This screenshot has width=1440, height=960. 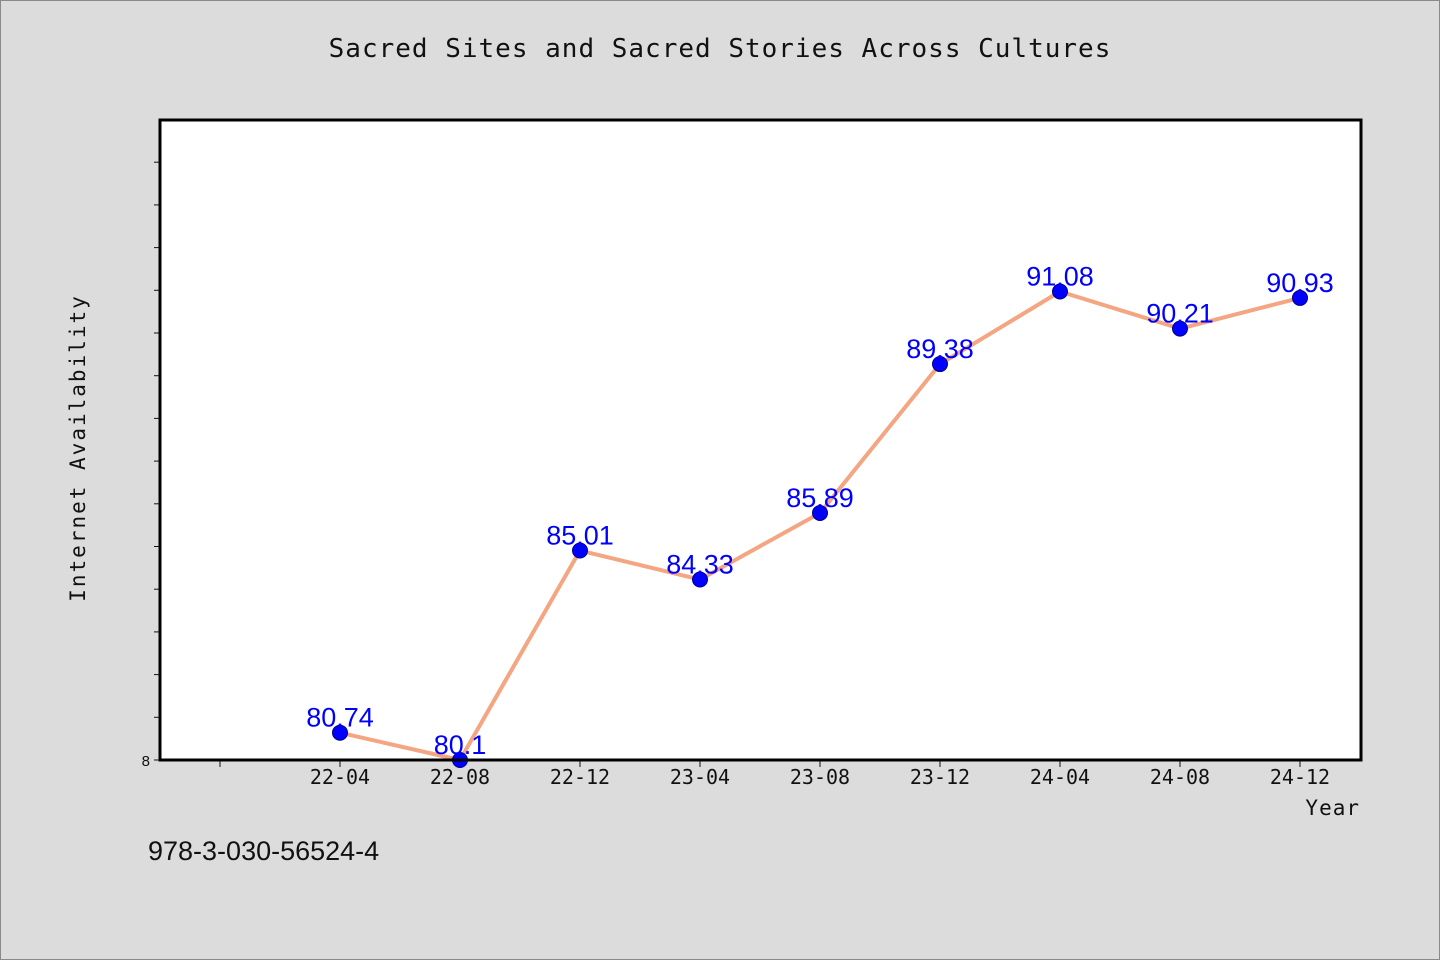 What do you see at coordinates (820, 777) in the screenshot?
I see `x-tick-label: 23-08` at bounding box center [820, 777].